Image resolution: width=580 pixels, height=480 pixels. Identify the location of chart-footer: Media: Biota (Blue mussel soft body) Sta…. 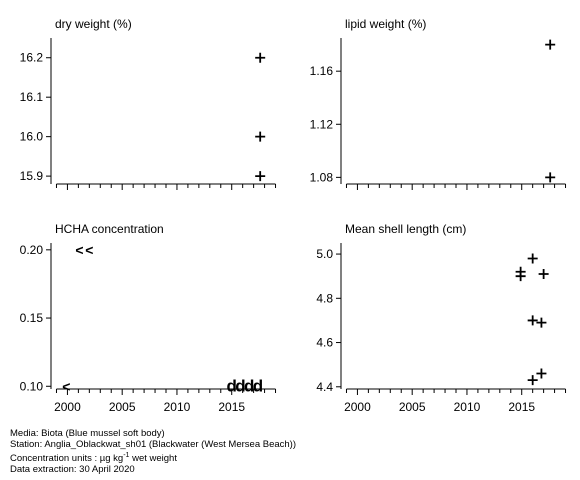
(153, 451).